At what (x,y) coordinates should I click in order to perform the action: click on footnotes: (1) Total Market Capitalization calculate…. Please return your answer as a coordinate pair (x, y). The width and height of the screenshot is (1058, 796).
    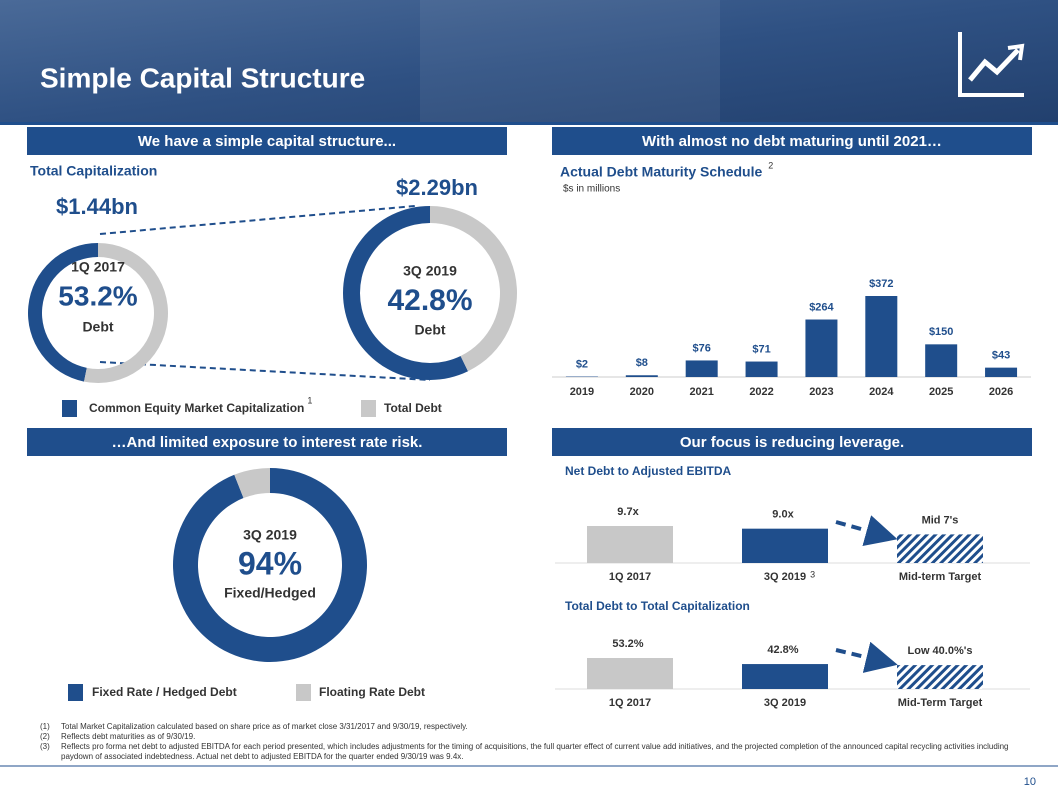
    Looking at the image, I should click on (535, 742).